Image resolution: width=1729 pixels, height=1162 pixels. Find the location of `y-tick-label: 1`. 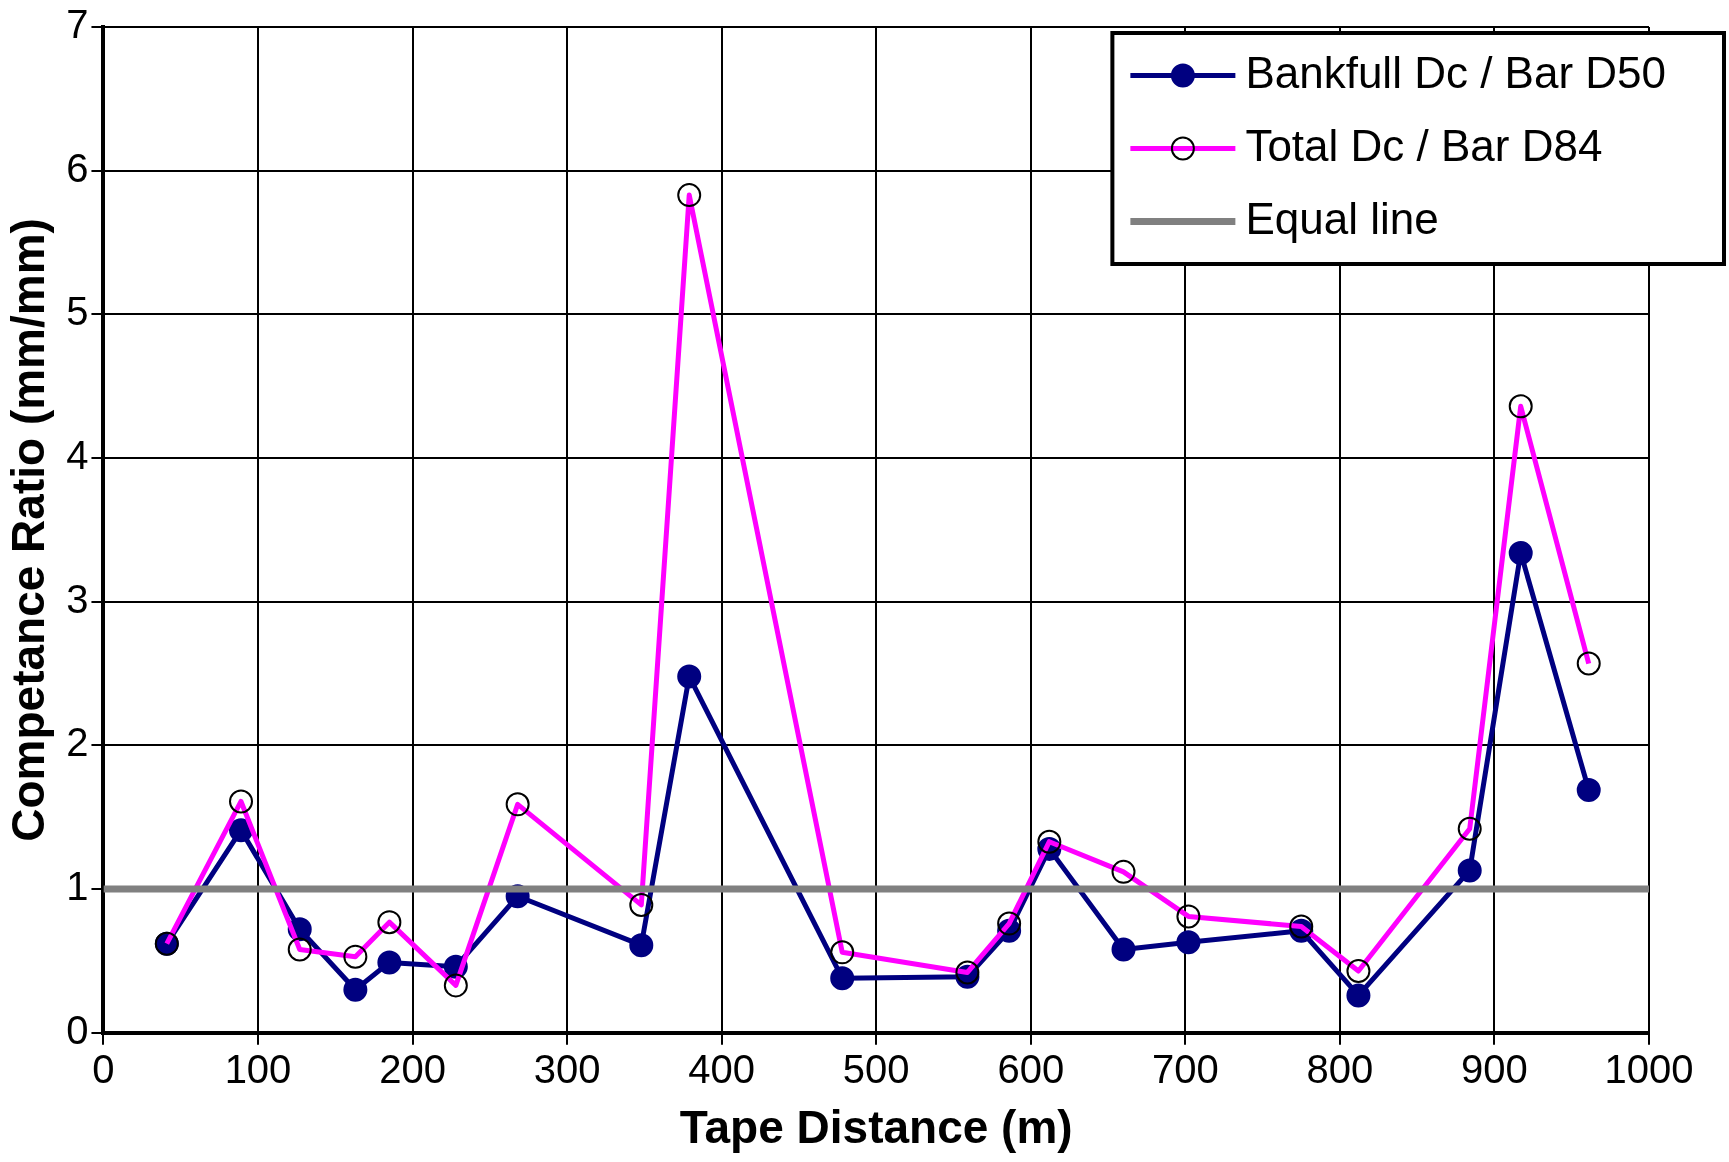

y-tick-label: 1 is located at coordinates (77, 886).